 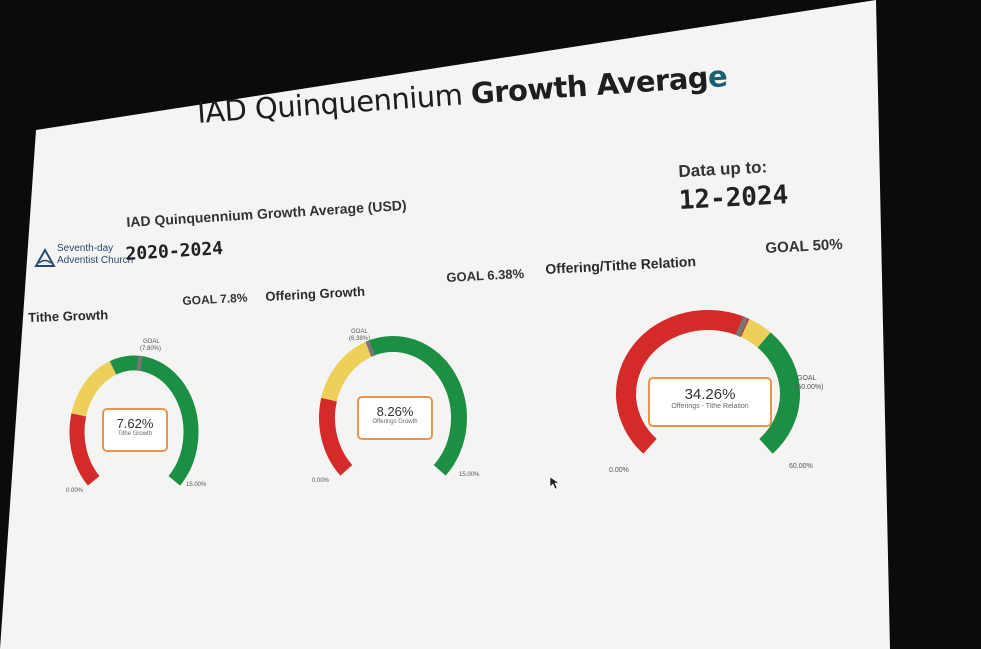 I want to click on tithe-growth-gauge, so click(x=134, y=420).